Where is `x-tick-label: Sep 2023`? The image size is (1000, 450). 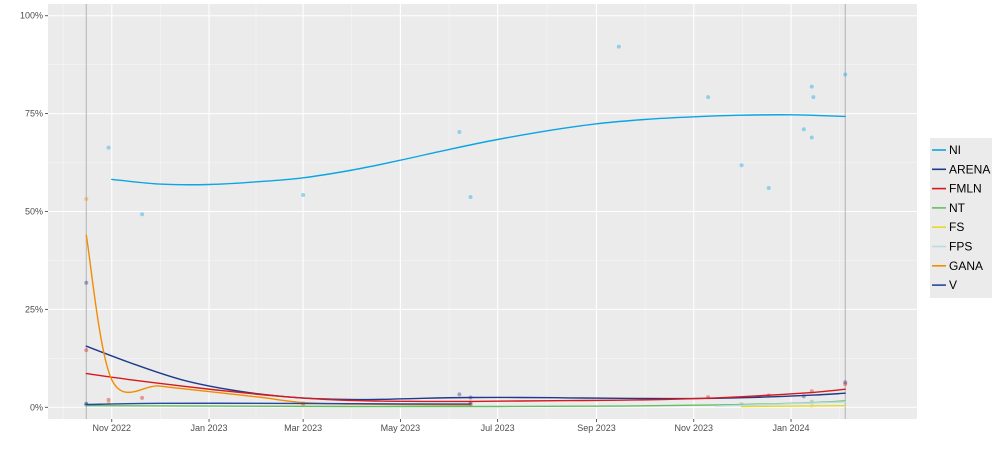 x-tick-label: Sep 2023 is located at coordinates (596, 428).